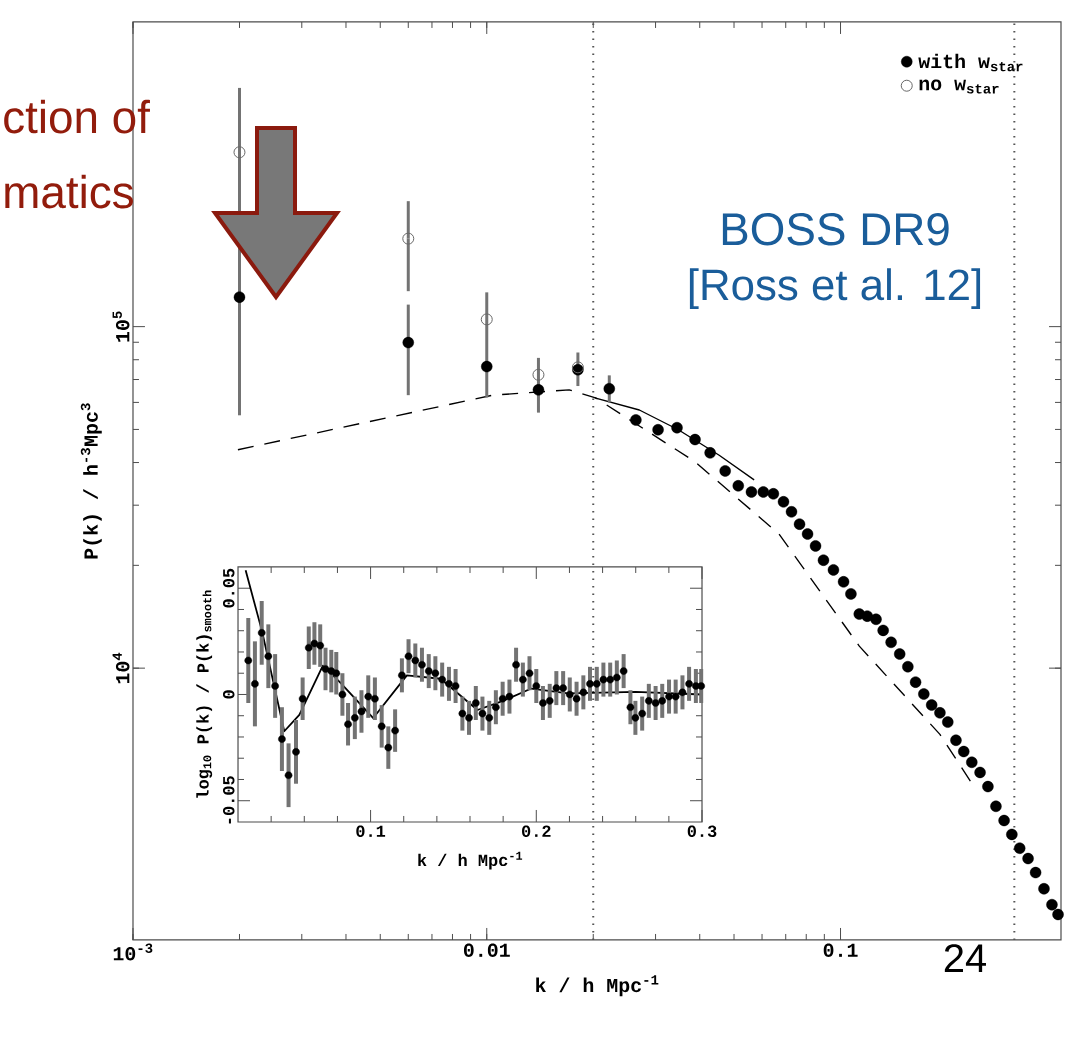 Image resolution: width=1067 pixels, height=1052 pixels. I want to click on x-tick-label: 0.3, so click(702, 831).